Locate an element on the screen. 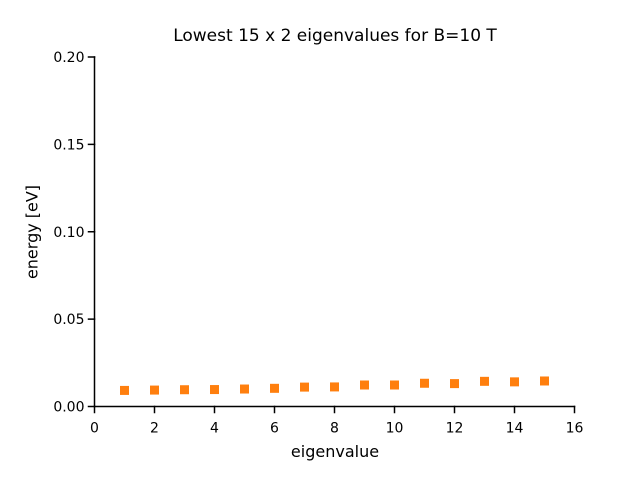  x-tick-label: 16 is located at coordinates (575, 429).